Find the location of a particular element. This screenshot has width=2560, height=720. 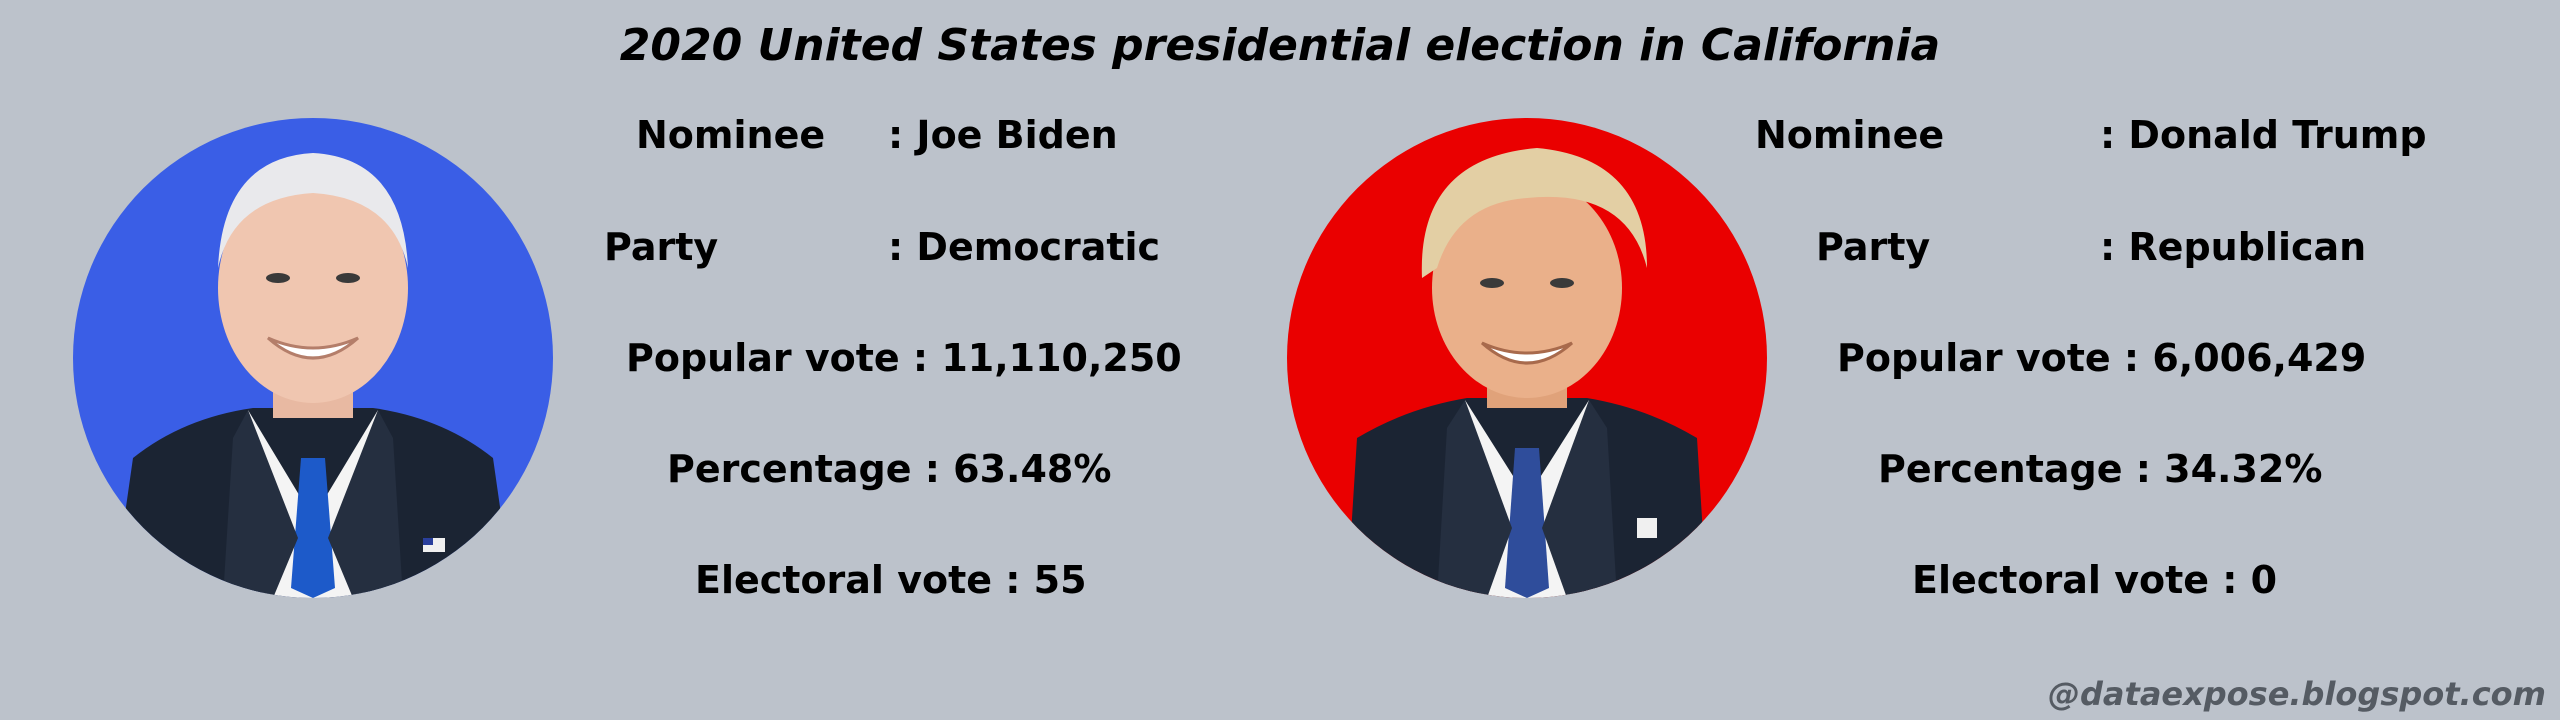

republican-nominee-value: : Donald Trump is located at coordinates (2263, 135).